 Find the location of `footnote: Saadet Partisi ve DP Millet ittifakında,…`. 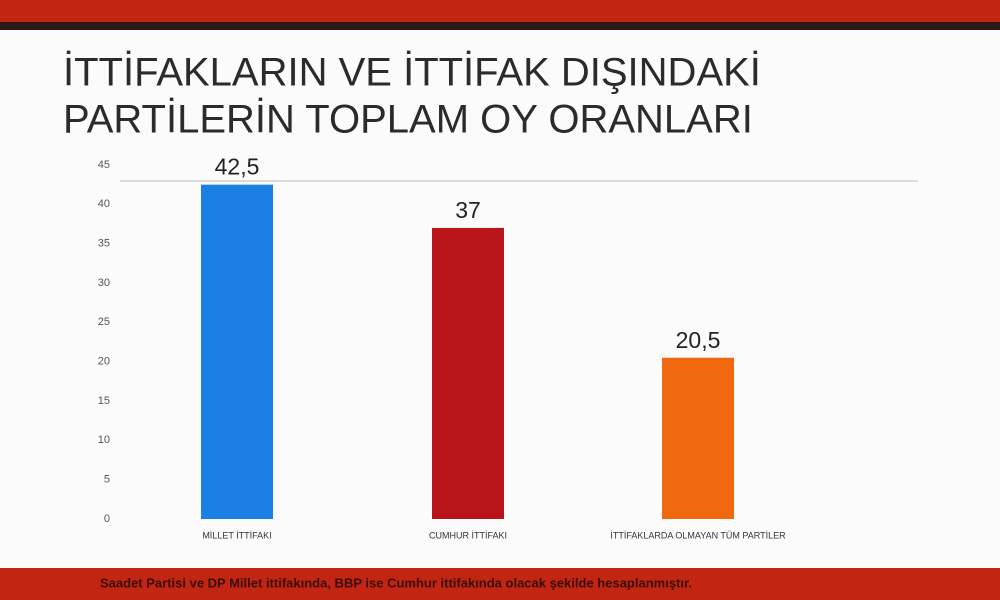

footnote: Saadet Partisi ve DP Millet ittifakında,… is located at coordinates (396, 582).